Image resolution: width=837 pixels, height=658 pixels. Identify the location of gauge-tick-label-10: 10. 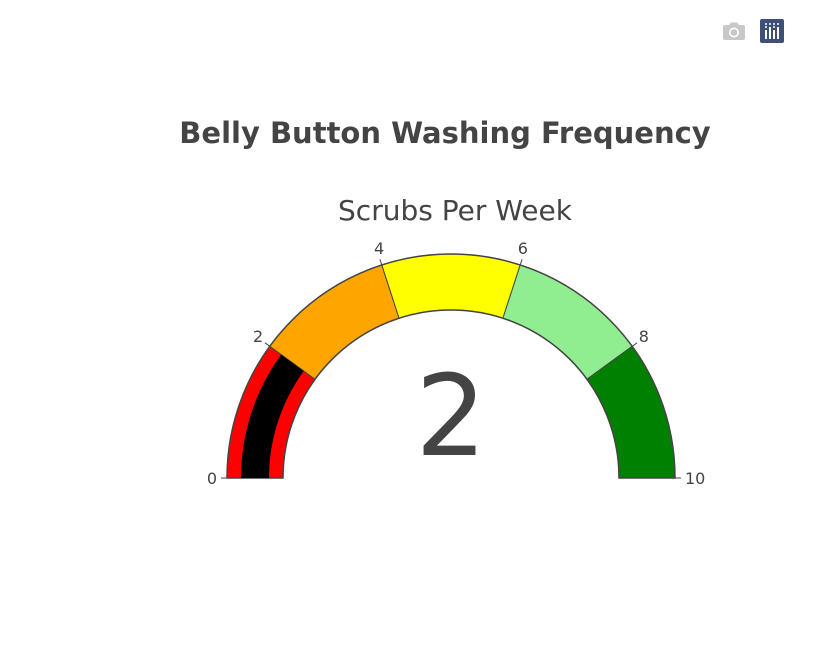
(695, 478).